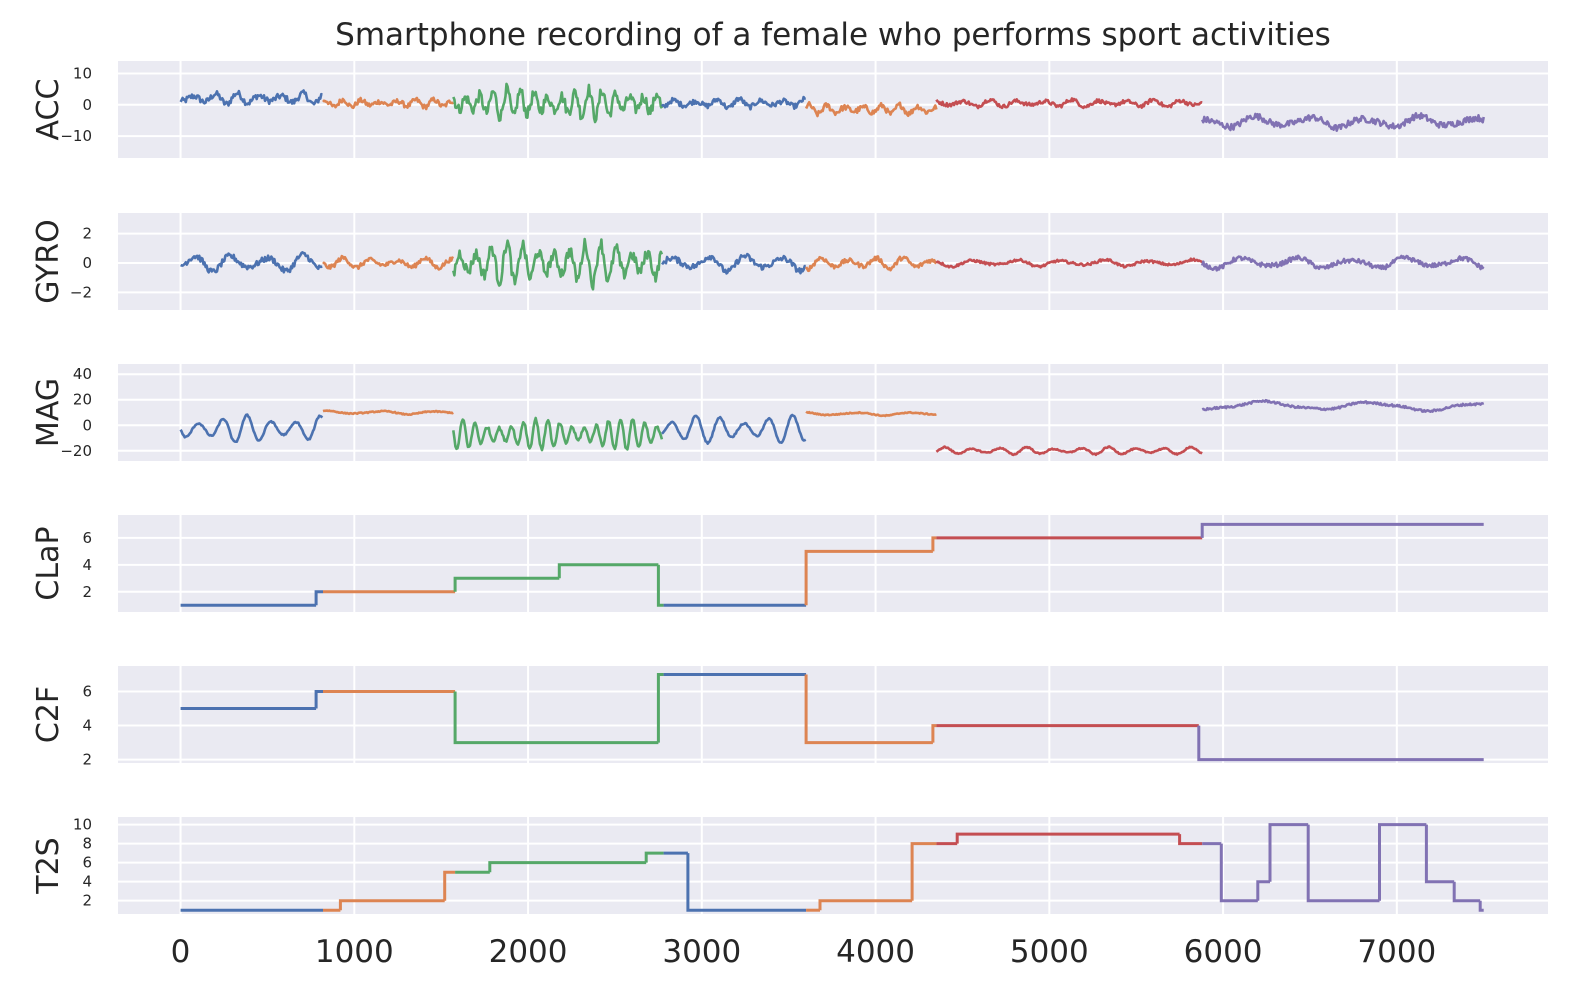 The height and width of the screenshot is (996, 1577). What do you see at coordinates (87, 760) in the screenshot?
I see `c2f-ytick-label: 2` at bounding box center [87, 760].